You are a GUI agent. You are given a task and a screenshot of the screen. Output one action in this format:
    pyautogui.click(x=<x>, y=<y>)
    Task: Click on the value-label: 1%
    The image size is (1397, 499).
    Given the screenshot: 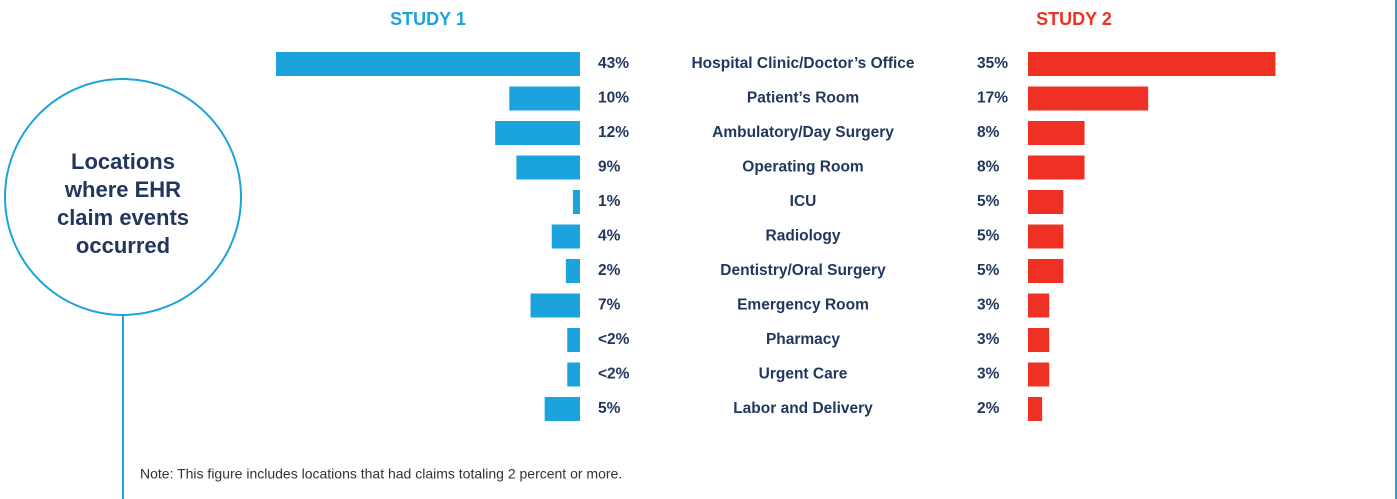 What is the action you would take?
    pyautogui.click(x=609, y=201)
    